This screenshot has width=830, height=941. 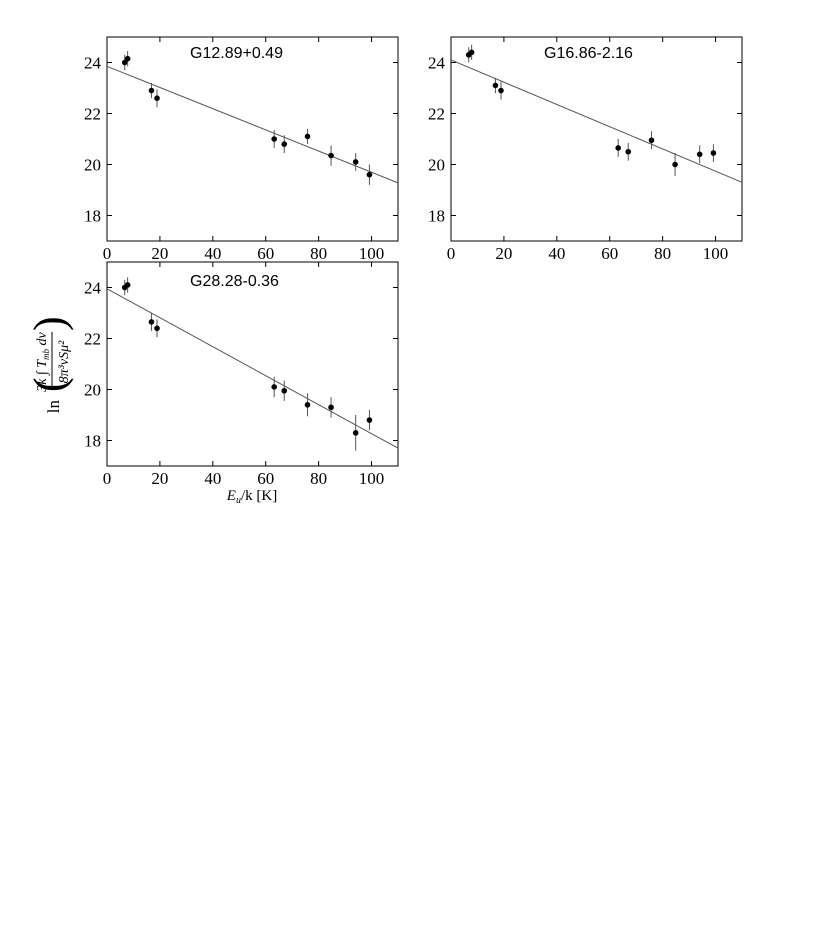 I want to click on y-axis-label-open-paren: (, so click(x=49, y=384).